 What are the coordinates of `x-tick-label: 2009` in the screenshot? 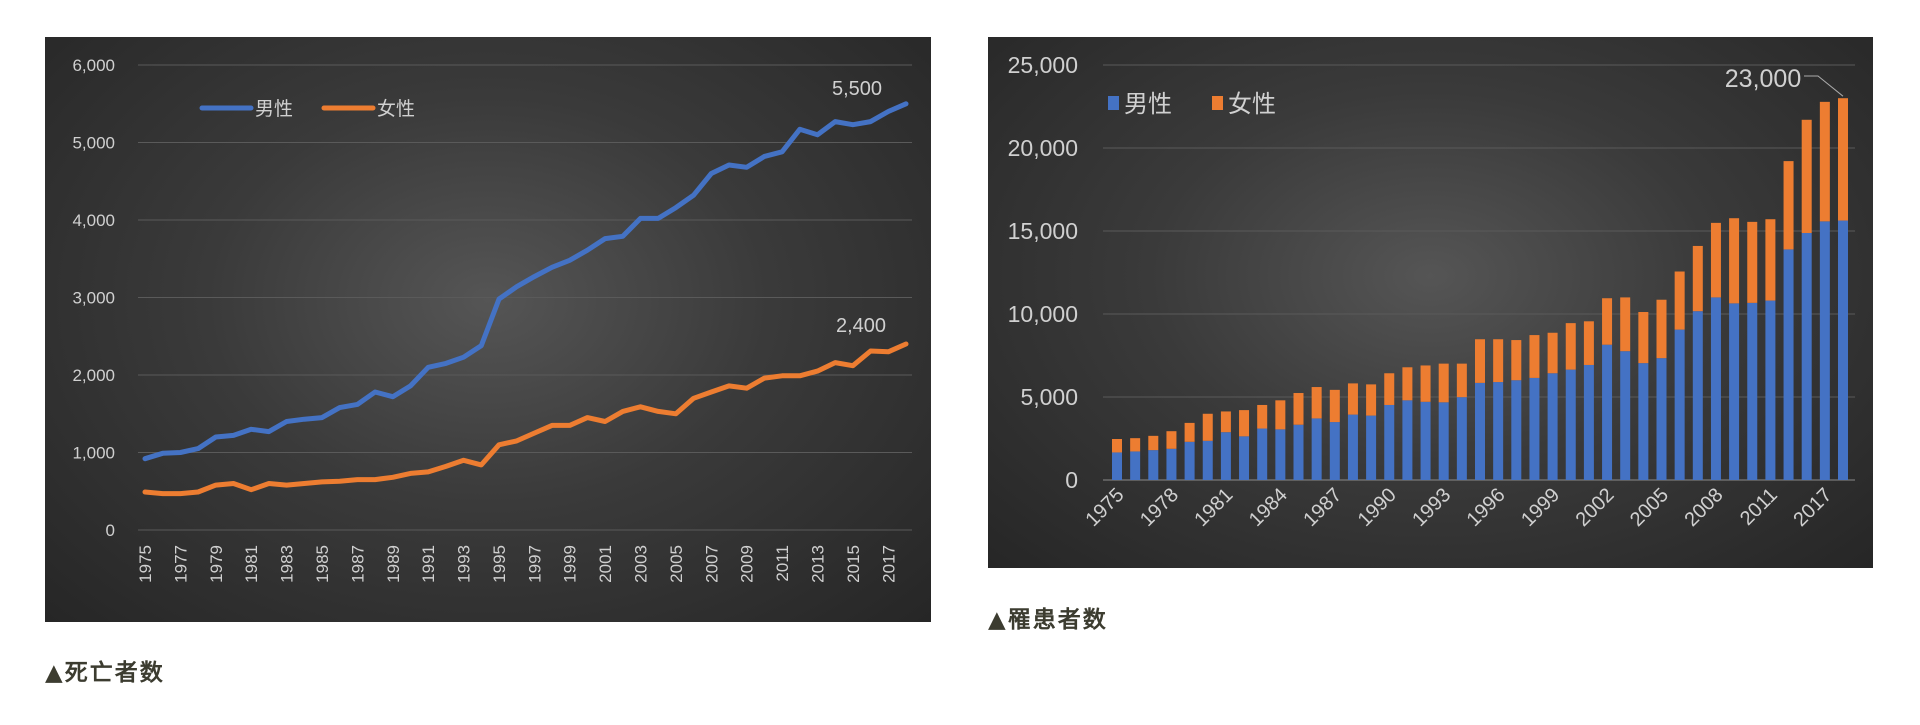 It's located at (747, 564).